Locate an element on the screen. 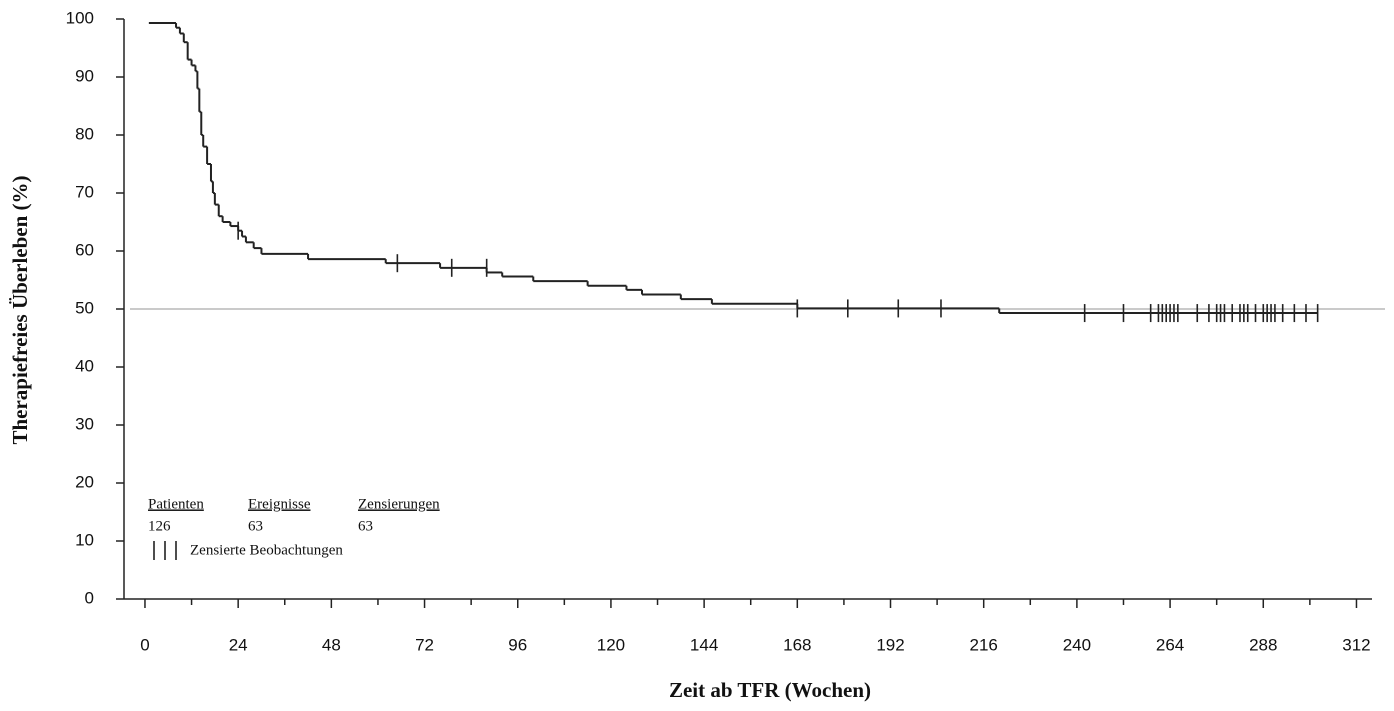 The image size is (1394, 711). y-tick-label: 10 is located at coordinates (84, 539).